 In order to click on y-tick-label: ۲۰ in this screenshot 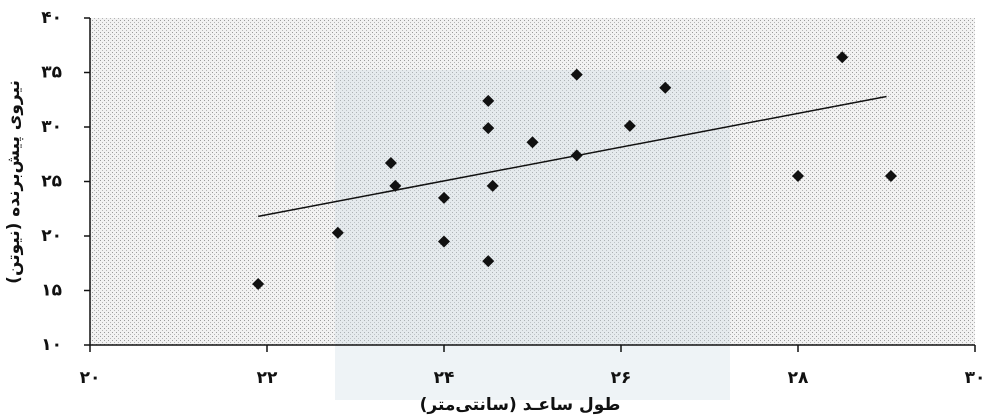, I will do `click(51, 236)`.